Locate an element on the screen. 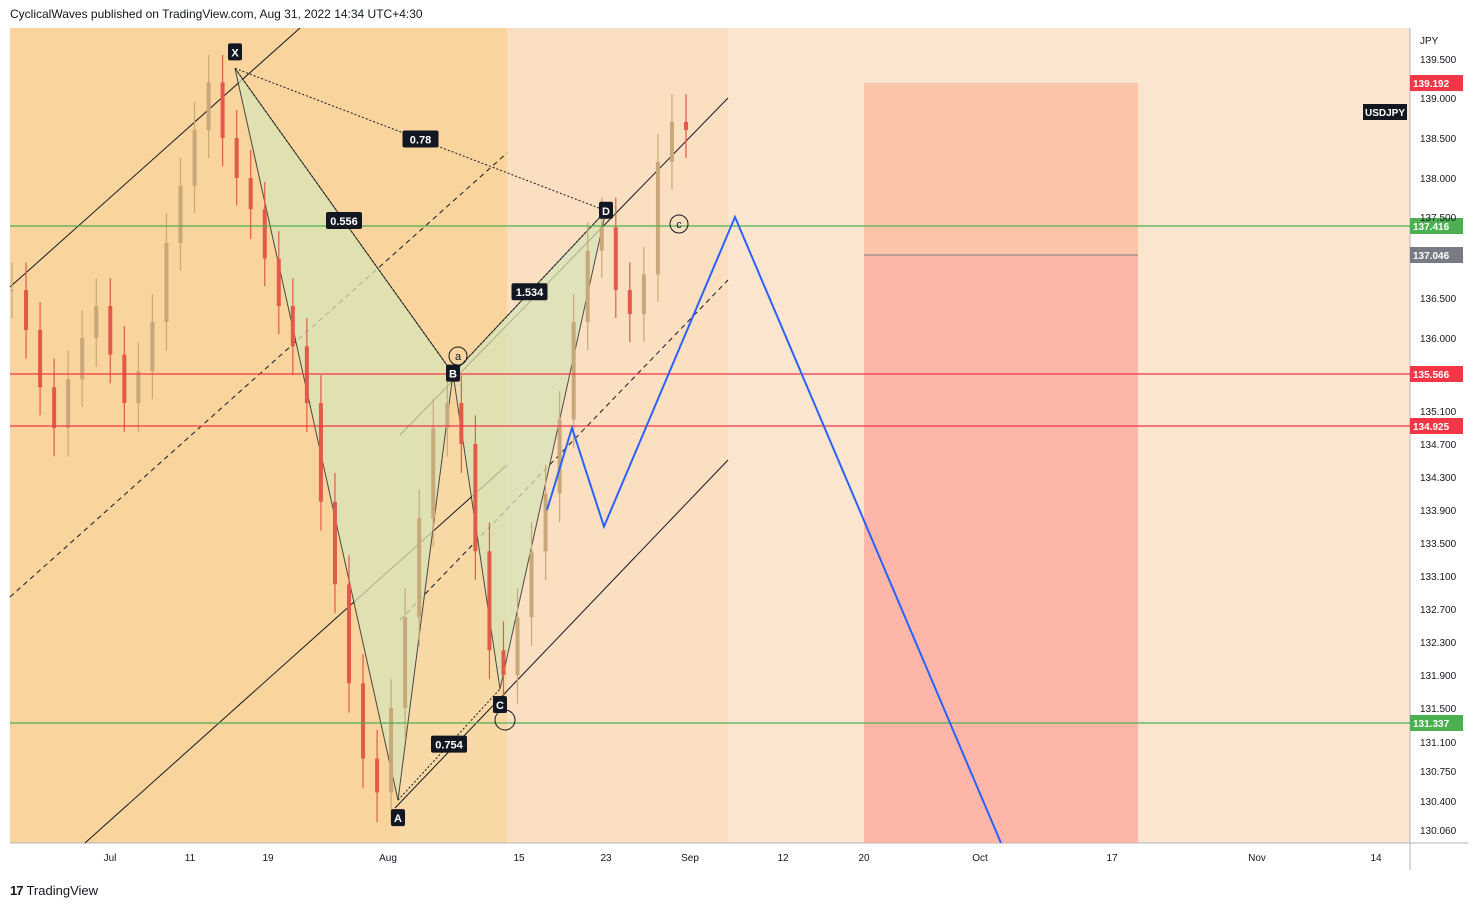 This screenshot has height=907, width=1478. y-tick-label: 138.500 is located at coordinates (1438, 139).